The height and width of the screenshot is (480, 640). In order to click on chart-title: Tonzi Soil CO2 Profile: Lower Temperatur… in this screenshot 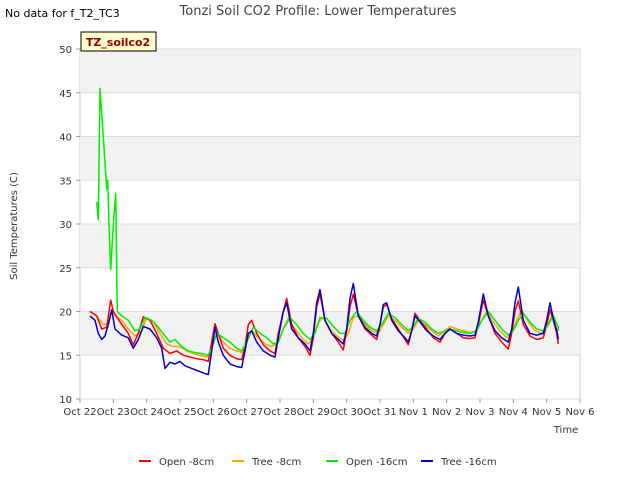, I will do `click(318, 11)`.